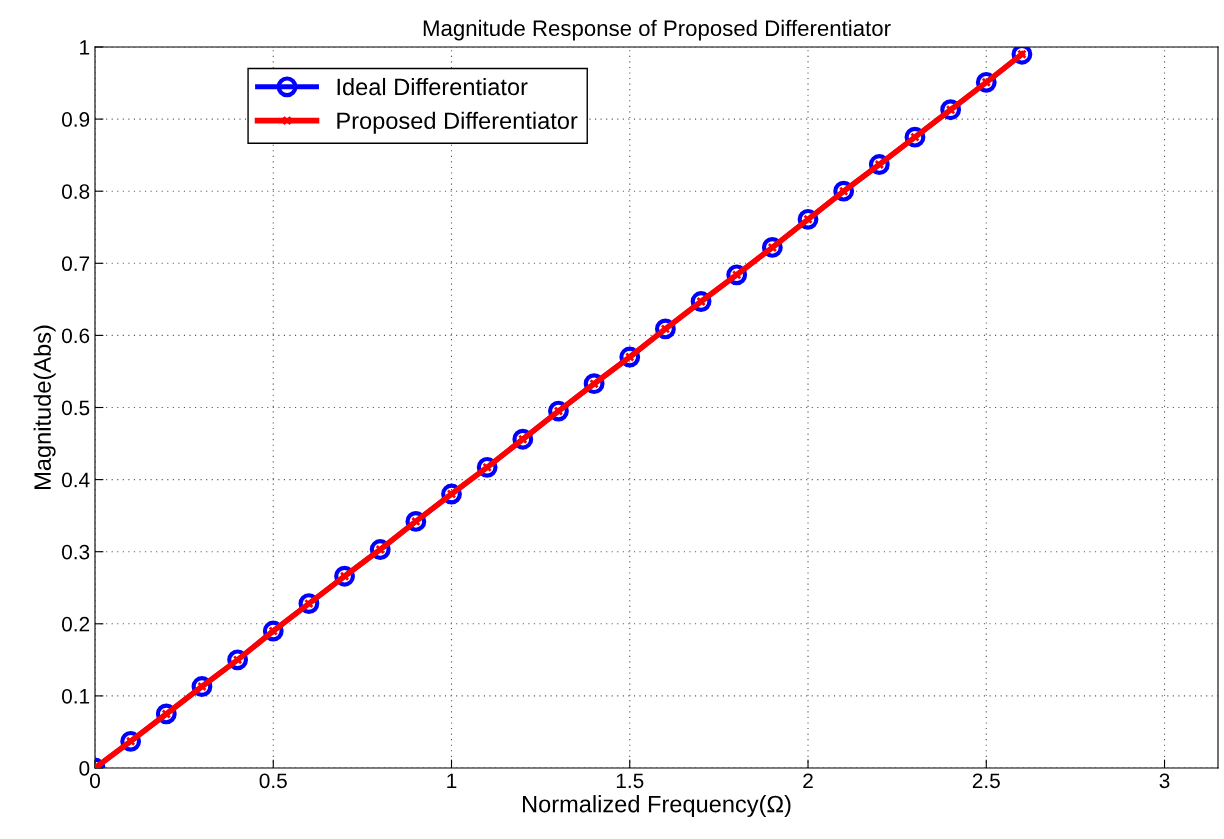 The image size is (1224, 839). Describe the element at coordinates (75, 191) in the screenshot. I see `y-tick-label: 0.8` at that location.